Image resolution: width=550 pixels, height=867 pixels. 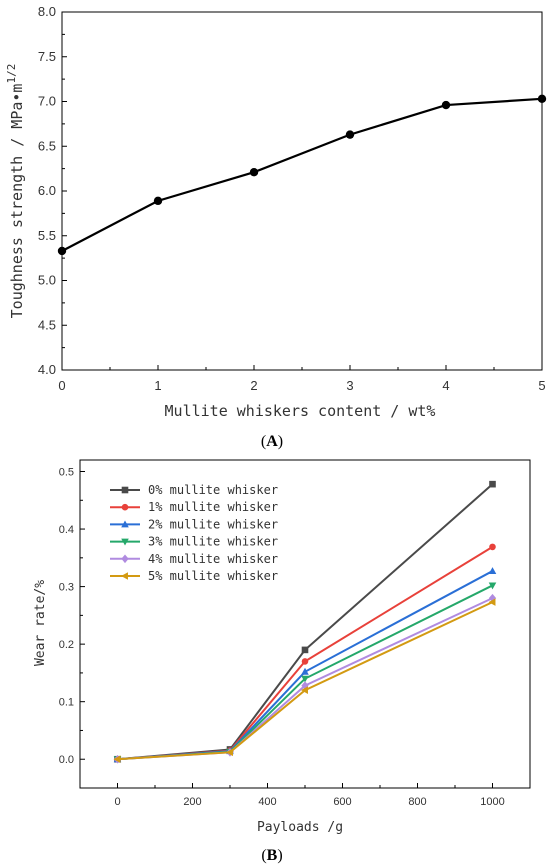 What do you see at coordinates (47, 369) in the screenshot?
I see `y-tick-label: 4.0` at bounding box center [47, 369].